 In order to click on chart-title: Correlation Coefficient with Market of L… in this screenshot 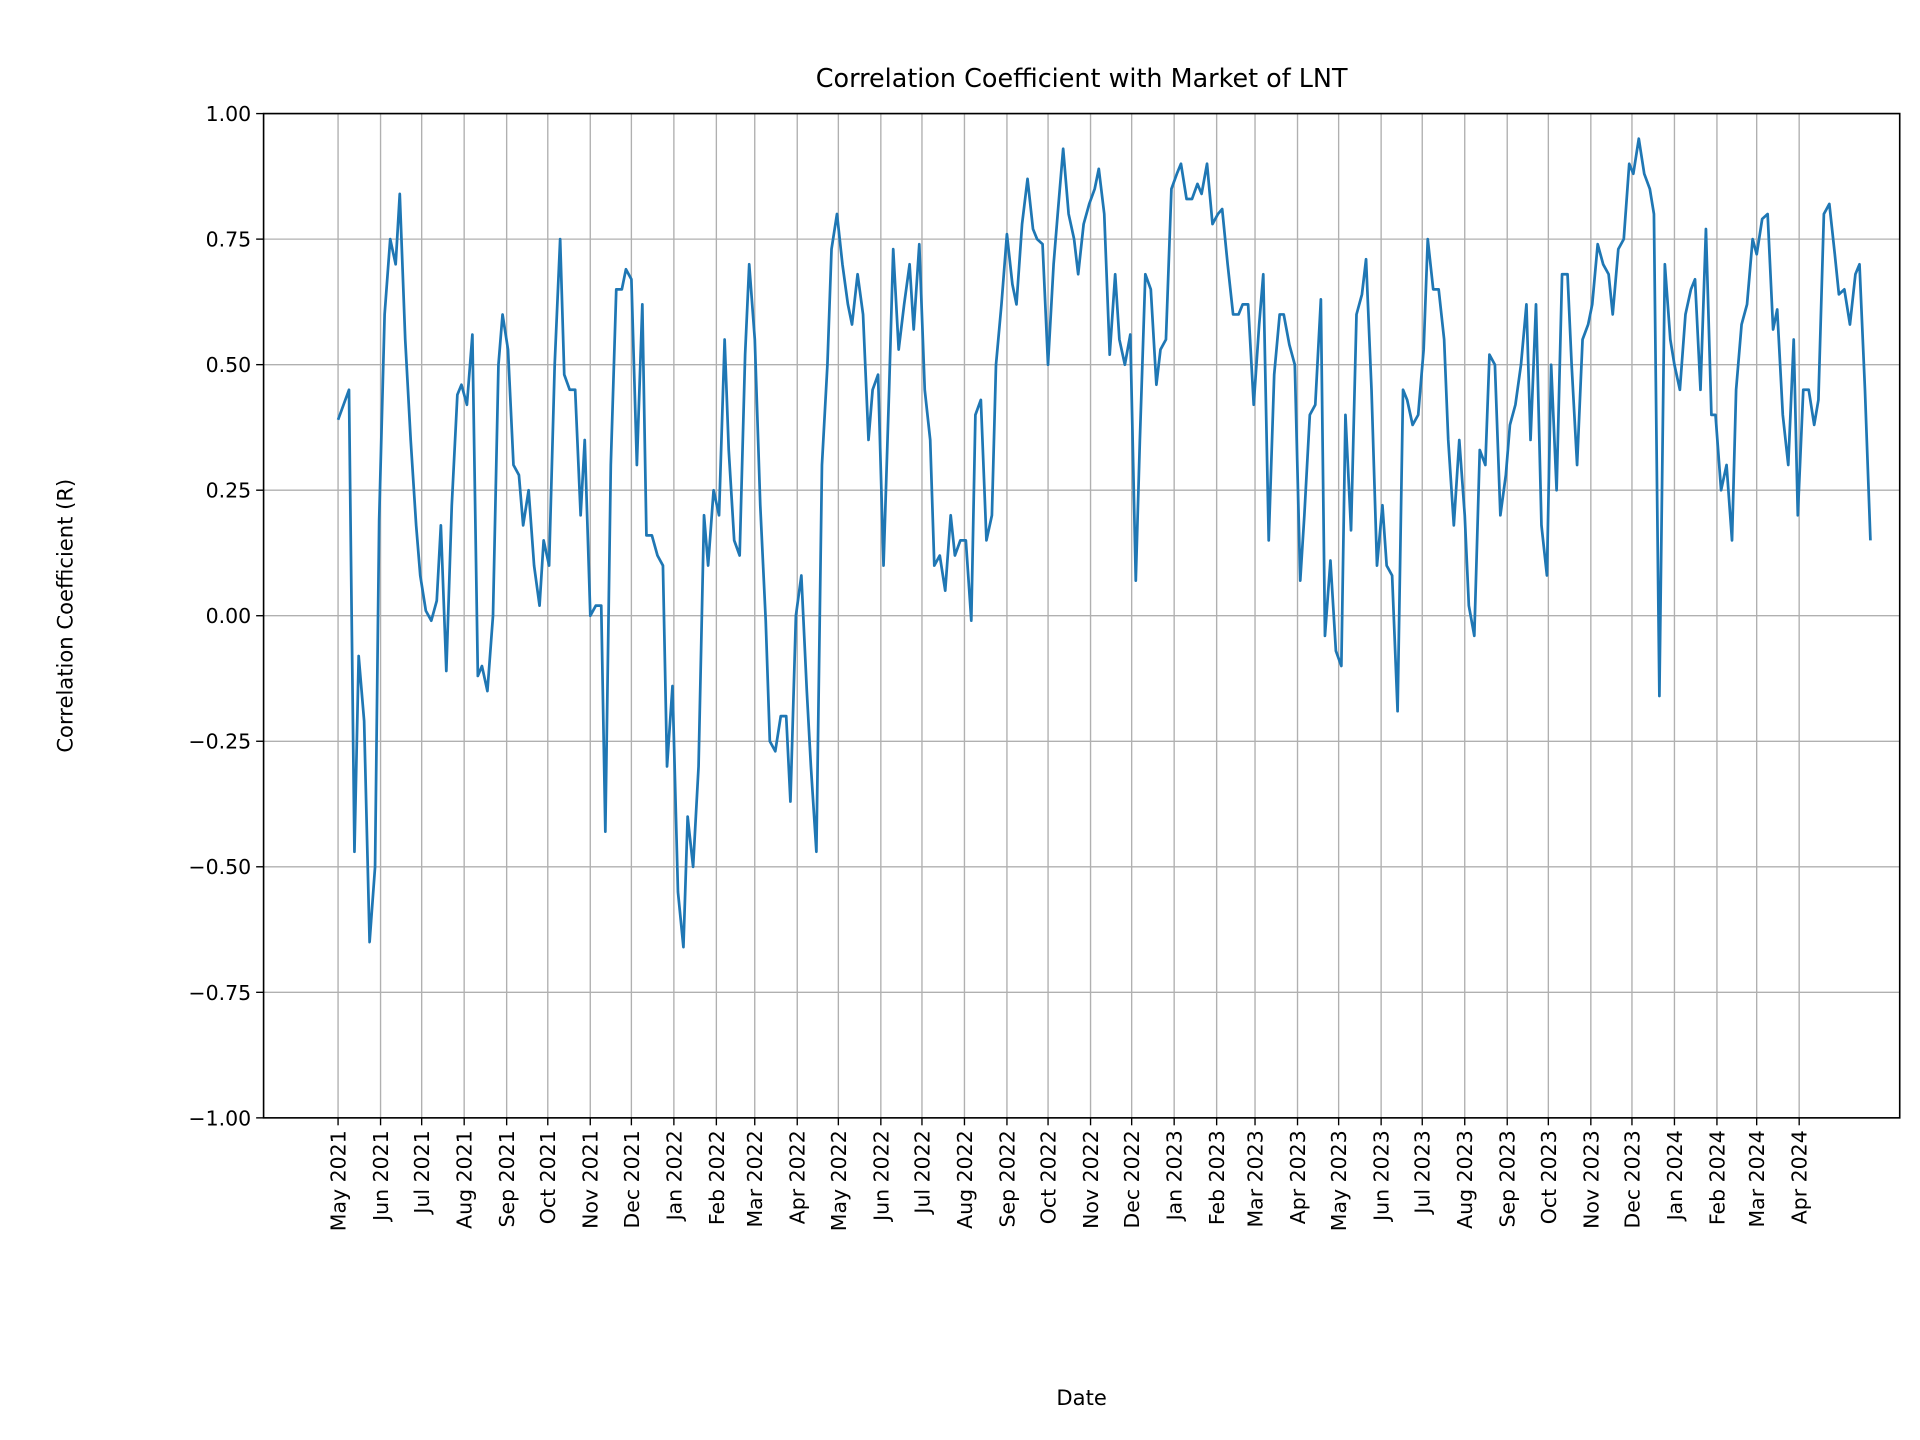, I will do `click(1082, 78)`.